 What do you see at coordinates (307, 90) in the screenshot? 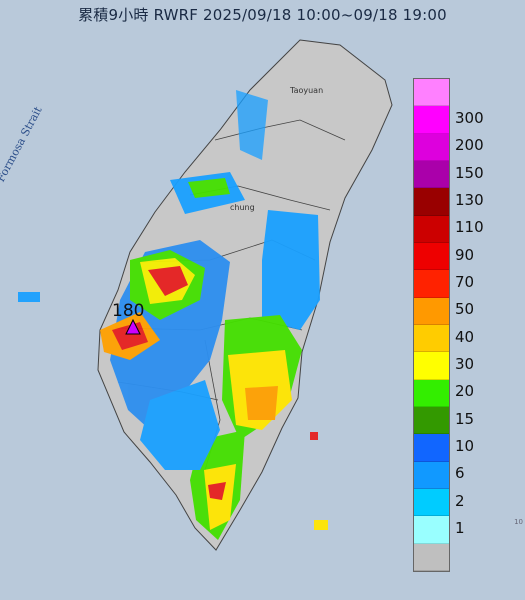
I see `place-label-taoyuan: Taoyuan` at bounding box center [307, 90].